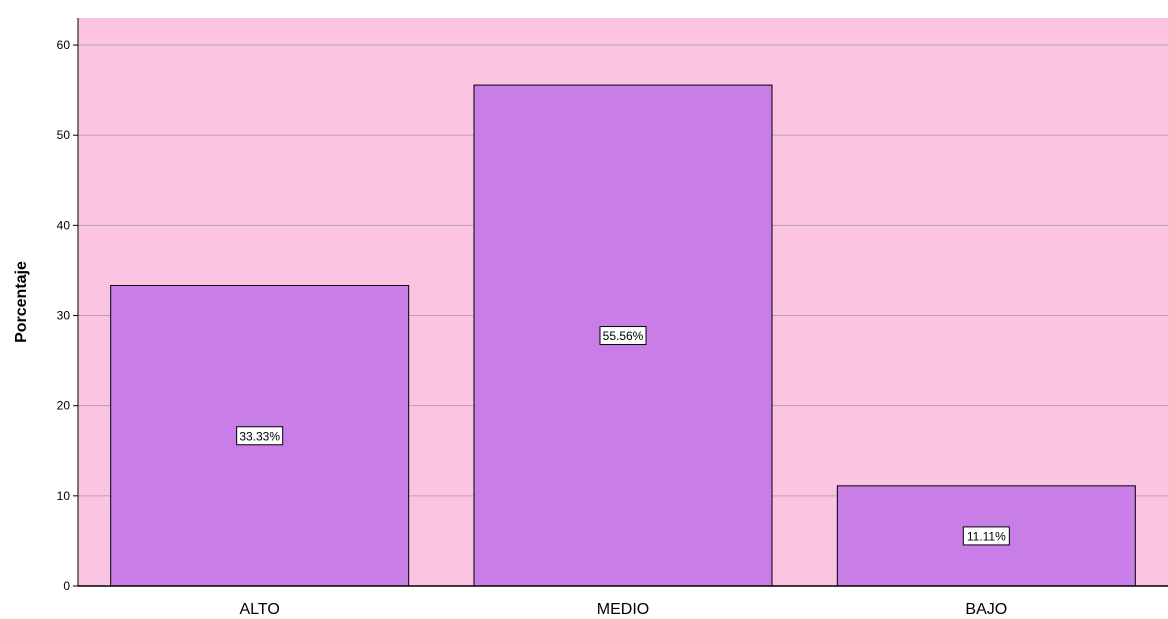  Describe the element at coordinates (64, 496) in the screenshot. I see `y-tick-label: 10` at that location.